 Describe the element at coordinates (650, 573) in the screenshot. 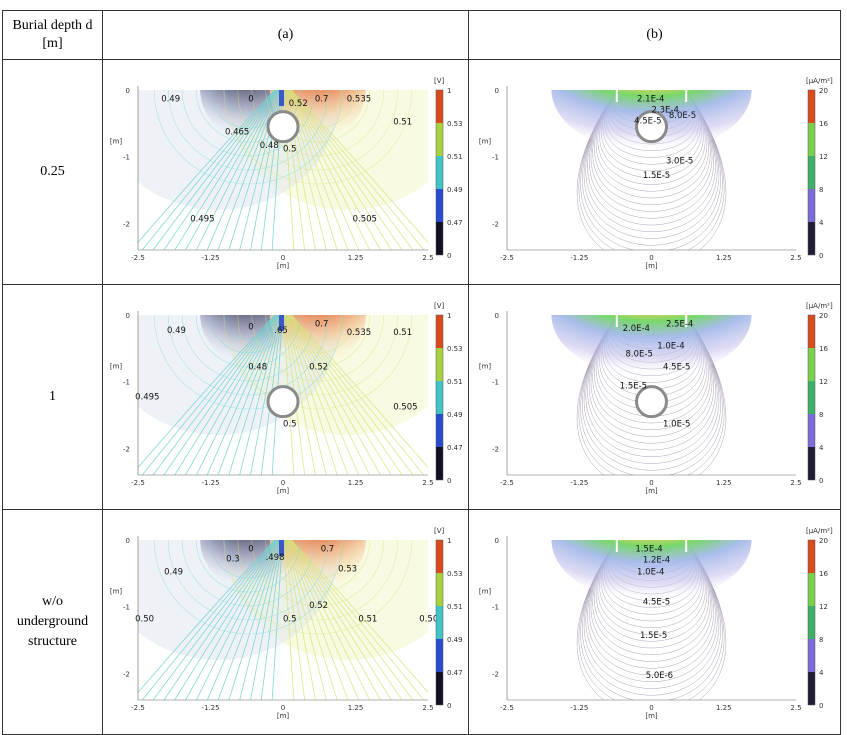

I see `contour-label: 1.0E-4` at that location.